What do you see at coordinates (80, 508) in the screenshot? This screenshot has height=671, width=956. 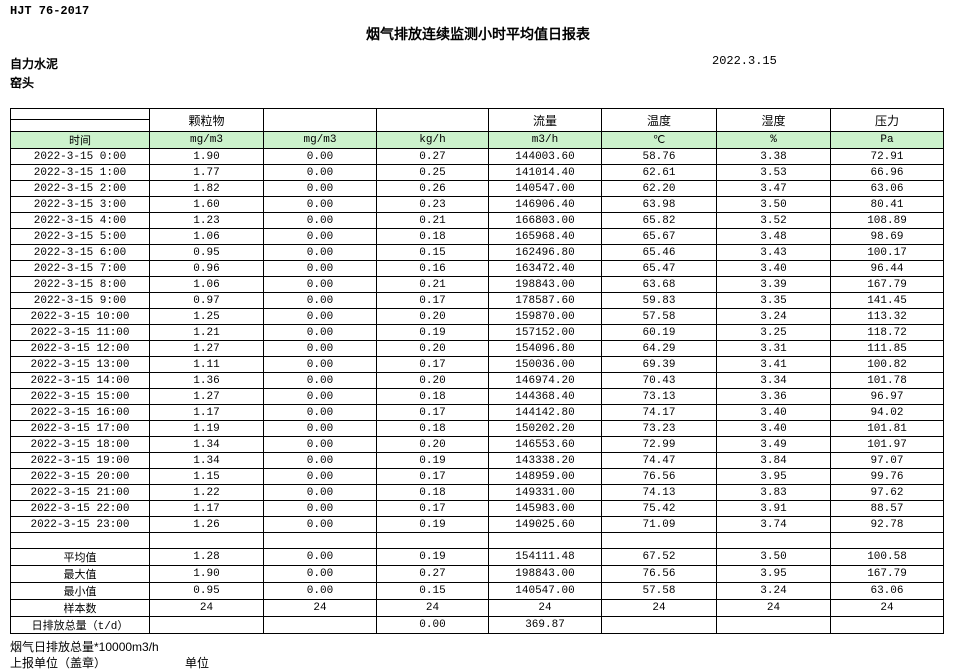 I see `table-row-cell: 2022-3-15 22:00` at bounding box center [80, 508].